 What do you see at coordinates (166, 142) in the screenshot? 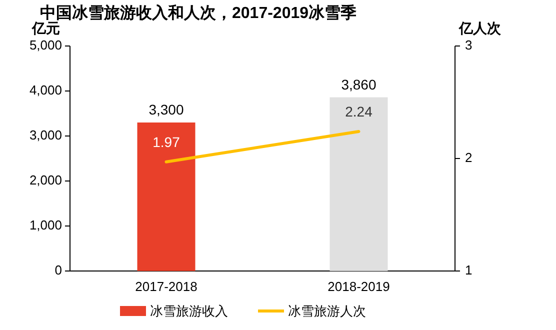
I see `data-label: 1.97` at bounding box center [166, 142].